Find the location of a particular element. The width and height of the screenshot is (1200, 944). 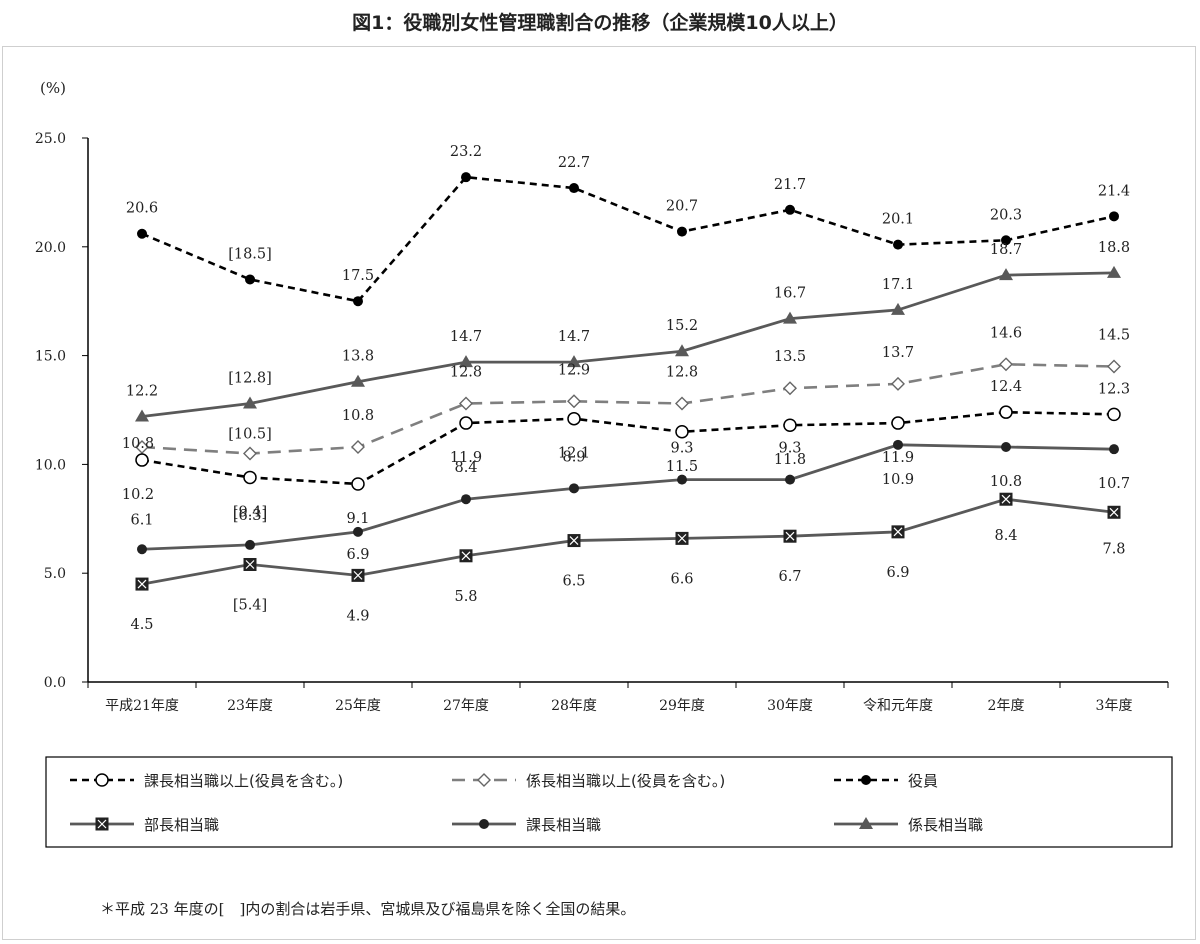

legend-item: 係長相当職 is located at coordinates (908, 825).